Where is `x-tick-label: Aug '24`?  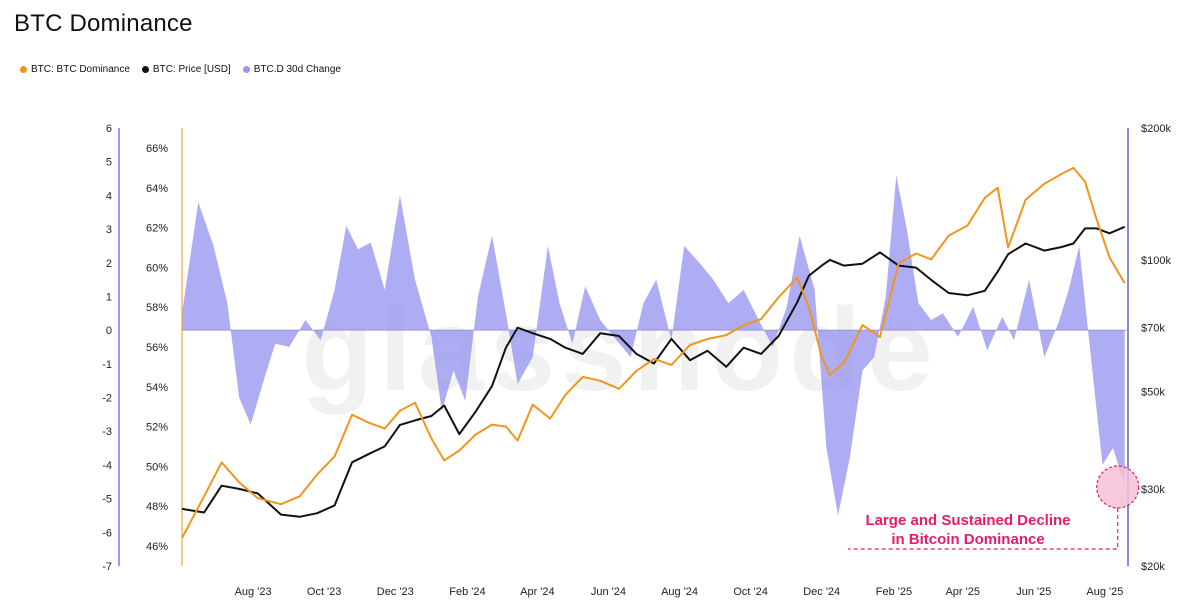 x-tick-label: Aug '24 is located at coordinates (679, 592).